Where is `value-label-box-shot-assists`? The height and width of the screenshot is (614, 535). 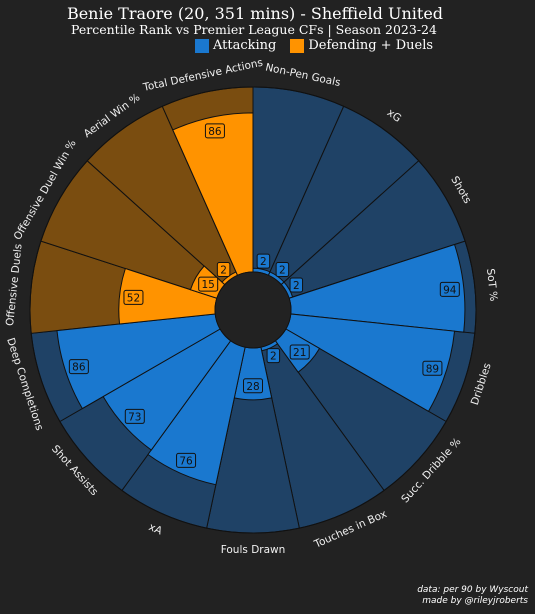
value-label-box-shot-assists is located at coordinates (134, 416).